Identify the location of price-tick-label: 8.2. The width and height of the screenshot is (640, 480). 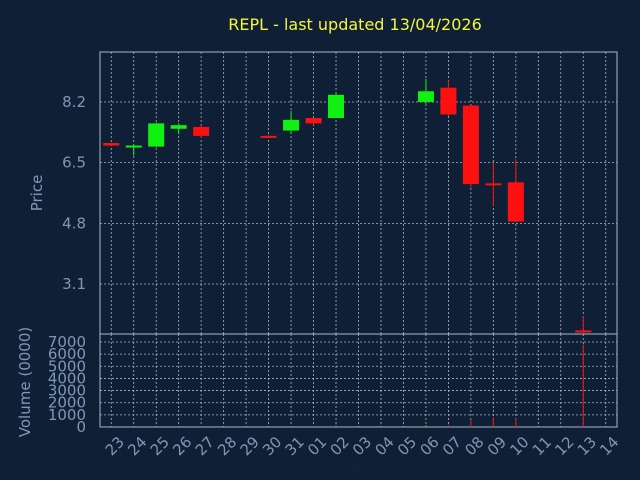
(74, 102).